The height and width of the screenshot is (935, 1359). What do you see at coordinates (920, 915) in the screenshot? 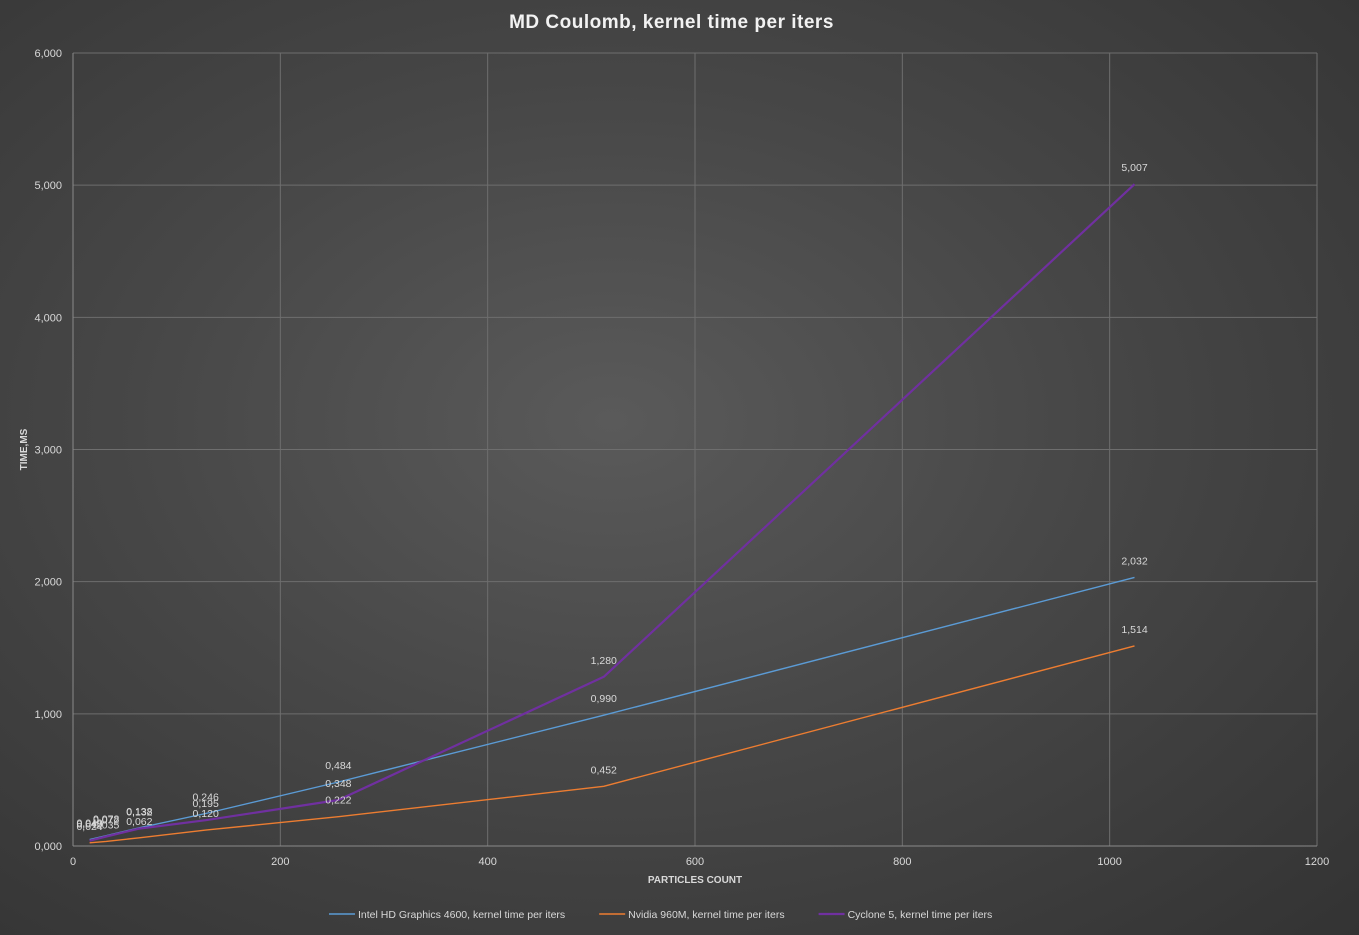
I see `legend-entry: Cyclone 5, kernel time per iters` at bounding box center [920, 915].